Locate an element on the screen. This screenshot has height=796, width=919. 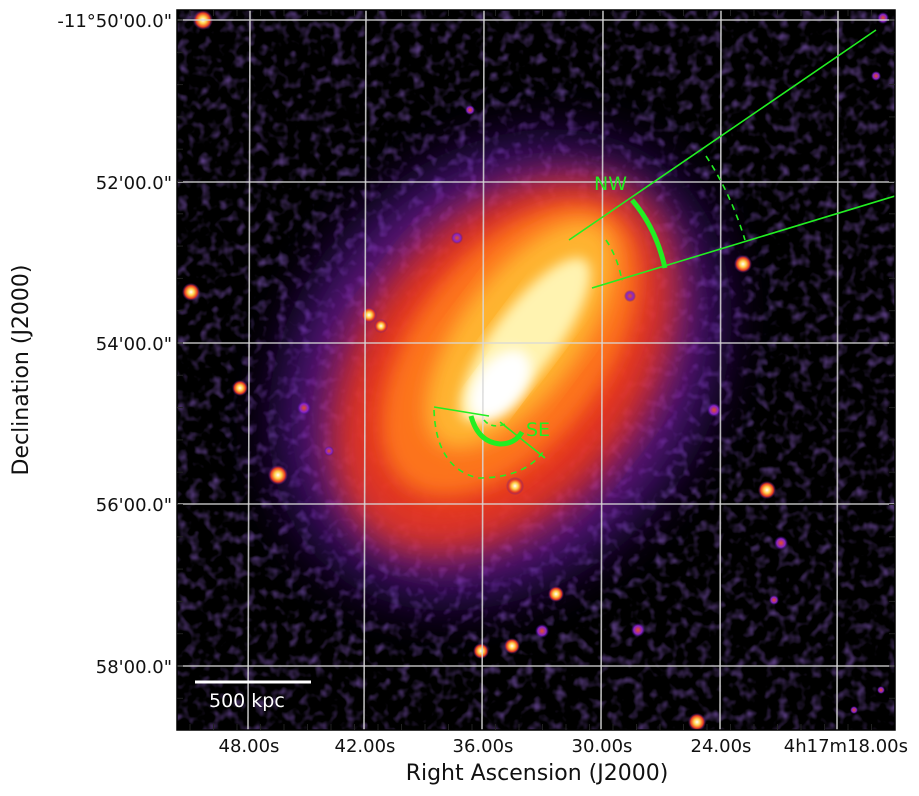
x-tick-label: 48.00s is located at coordinates (249, 746).